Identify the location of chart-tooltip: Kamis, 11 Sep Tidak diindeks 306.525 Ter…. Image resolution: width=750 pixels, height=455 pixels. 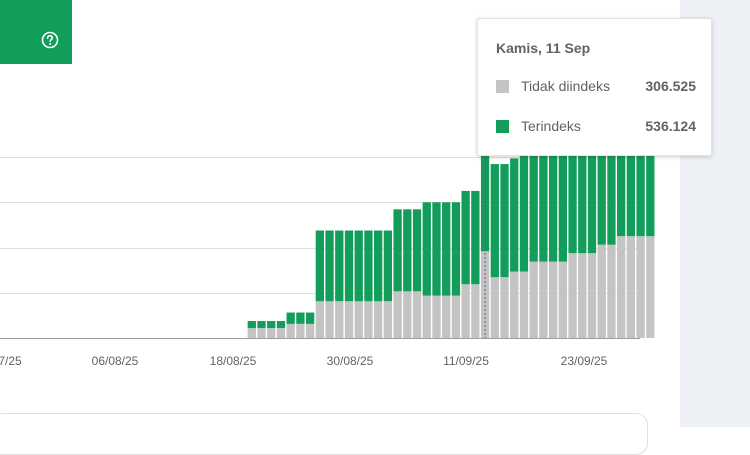
(594, 87).